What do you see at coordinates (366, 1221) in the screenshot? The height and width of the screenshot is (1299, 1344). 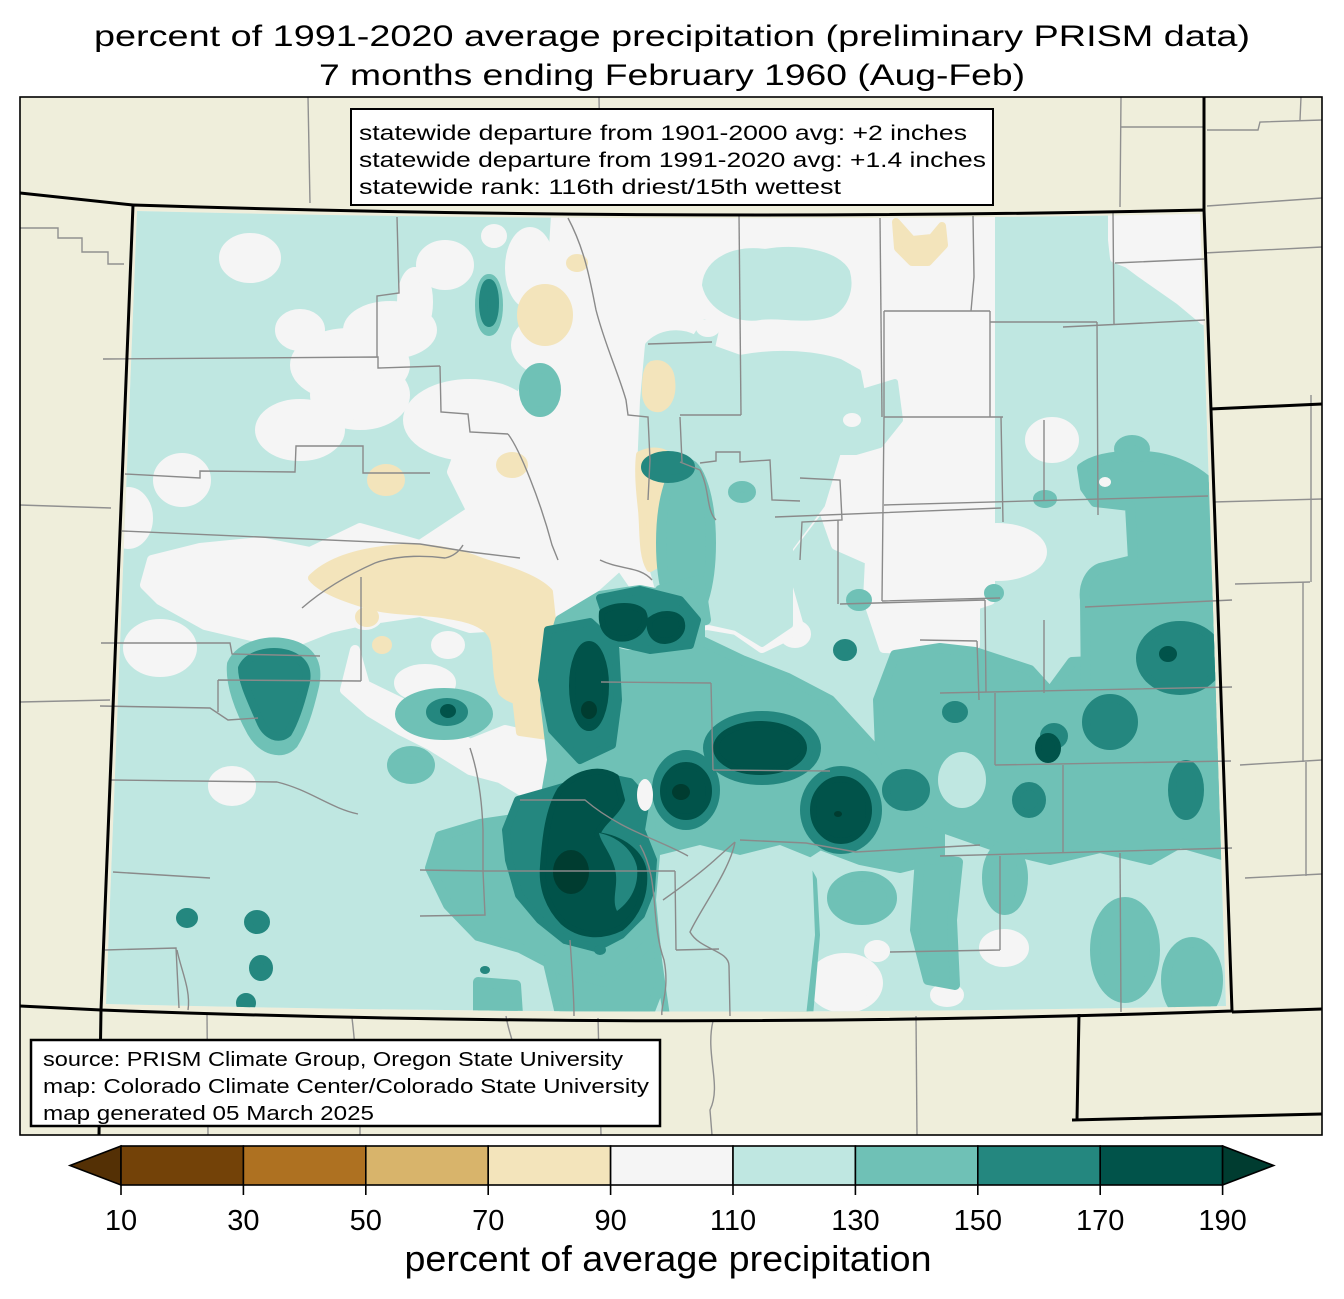 I see `svg-text: 50` at bounding box center [366, 1221].